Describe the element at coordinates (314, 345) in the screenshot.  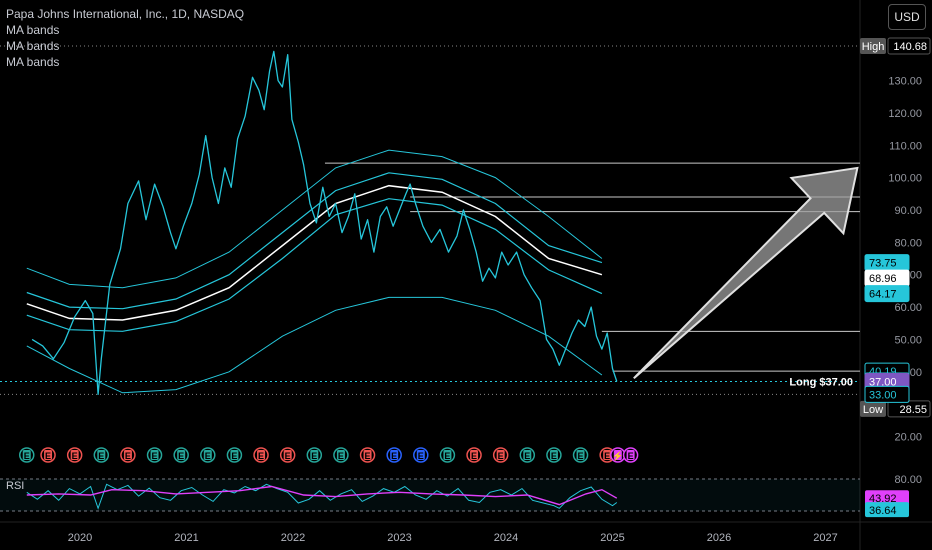
I see `ma-outer-lower-band` at that location.